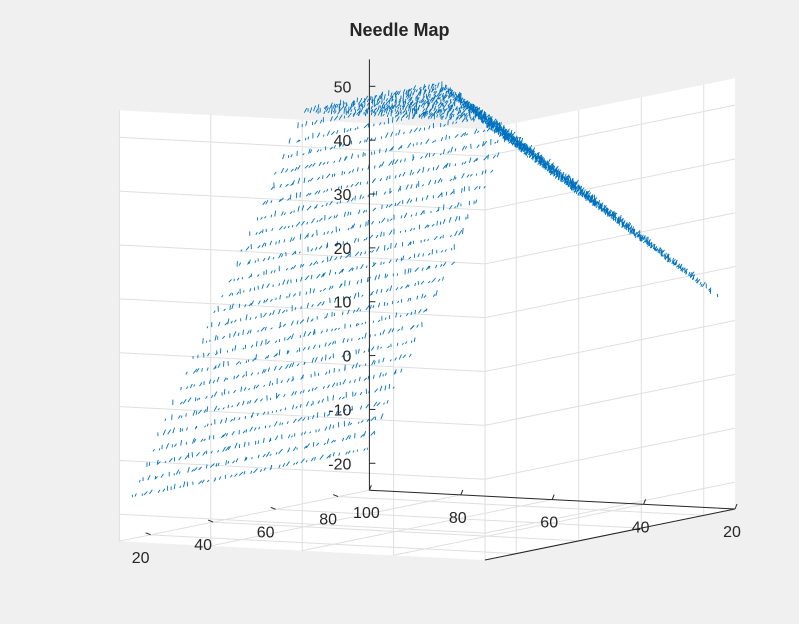  What do you see at coordinates (343, 87) in the screenshot?
I see `z-tick-label: 50` at bounding box center [343, 87].